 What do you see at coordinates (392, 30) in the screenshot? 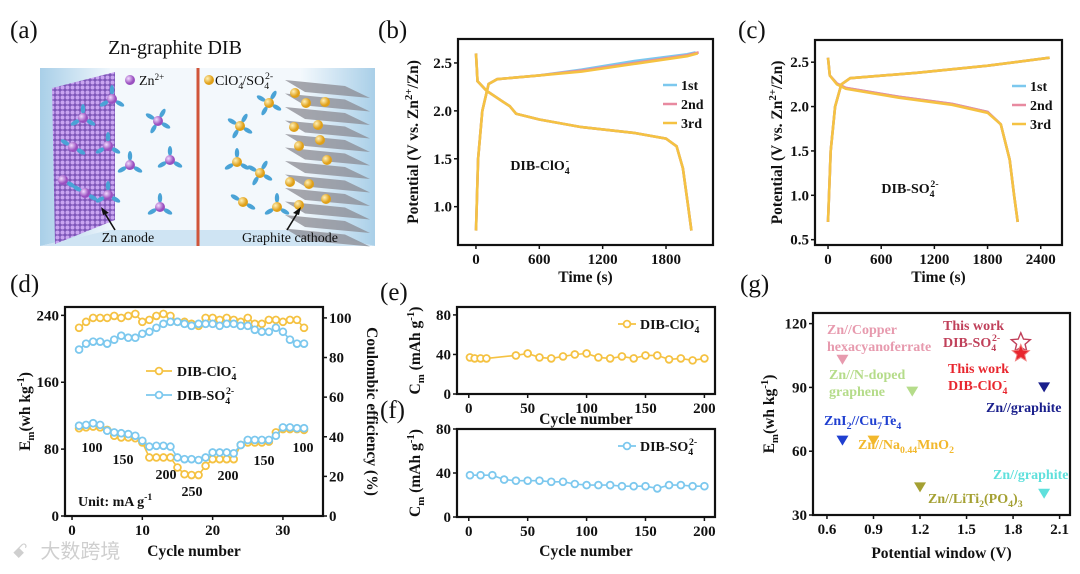
I see `panel-label: (b)` at bounding box center [392, 30].